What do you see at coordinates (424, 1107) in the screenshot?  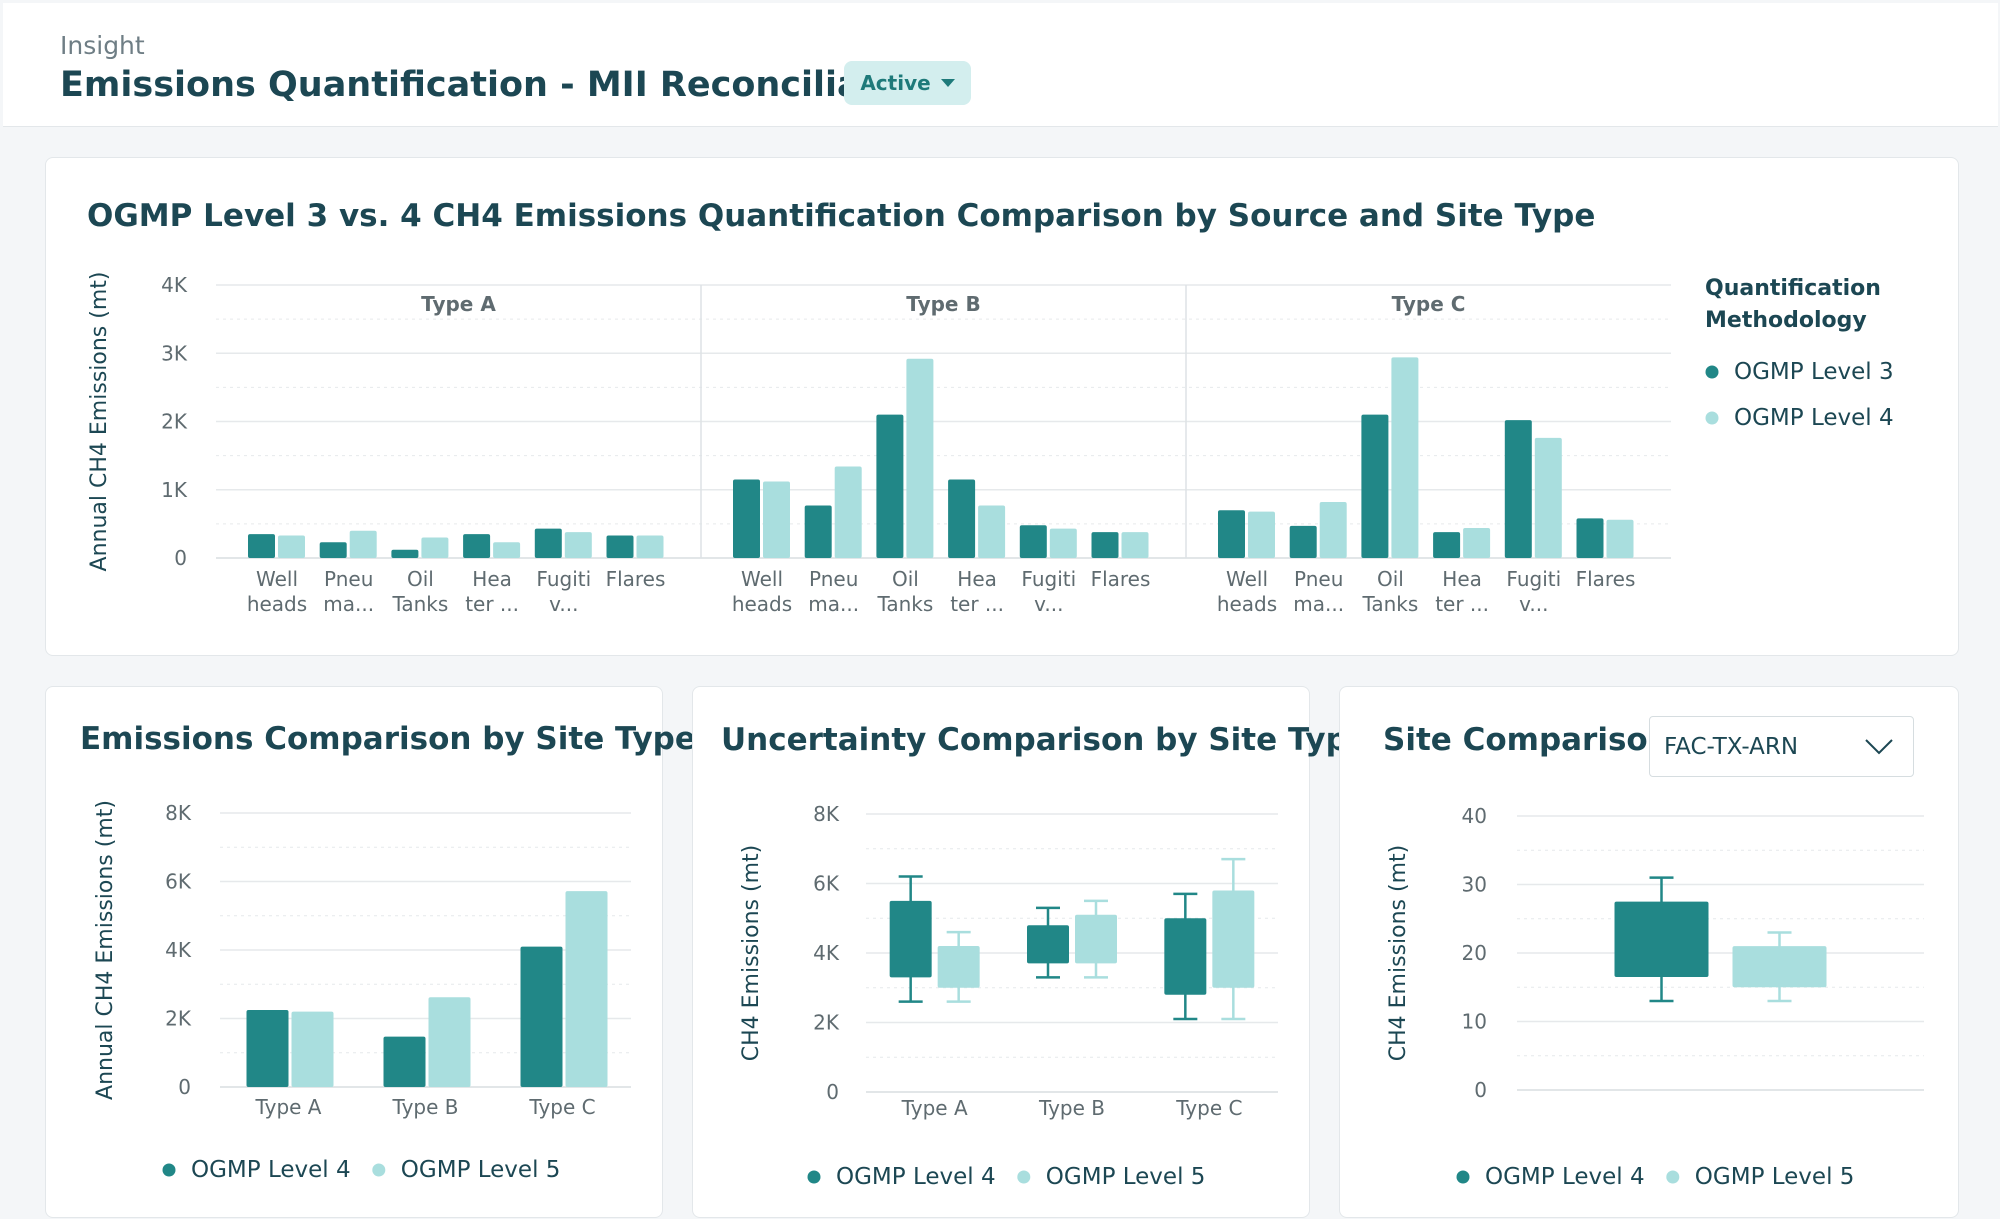 I see `x-tick-label: Type B` at bounding box center [424, 1107].